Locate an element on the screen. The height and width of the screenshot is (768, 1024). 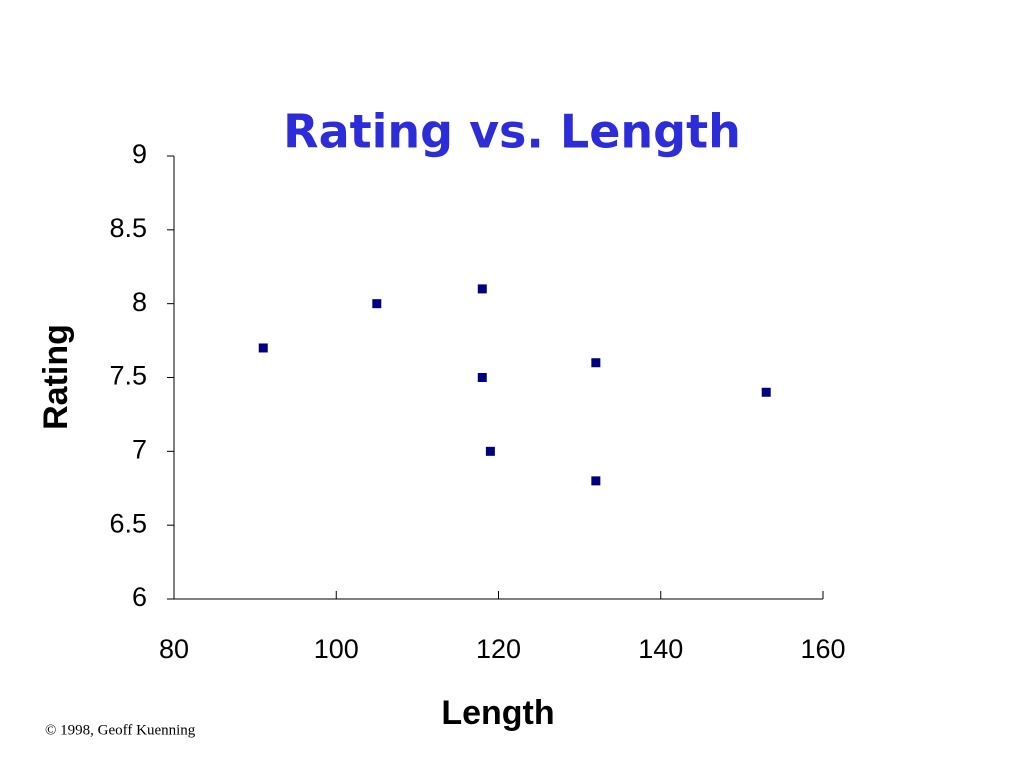
y-tick-label: 9 is located at coordinates (139, 154).